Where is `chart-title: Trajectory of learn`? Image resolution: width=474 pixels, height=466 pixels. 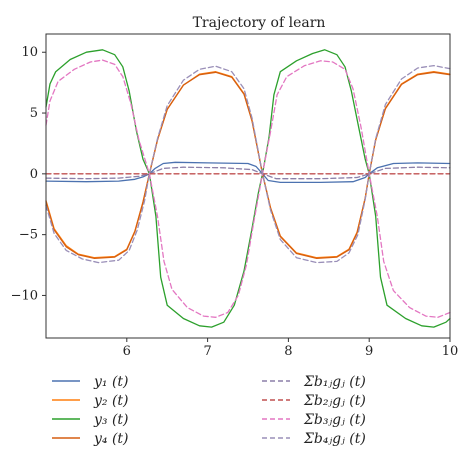
chart-title: Trajectory of learn is located at coordinates (259, 23).